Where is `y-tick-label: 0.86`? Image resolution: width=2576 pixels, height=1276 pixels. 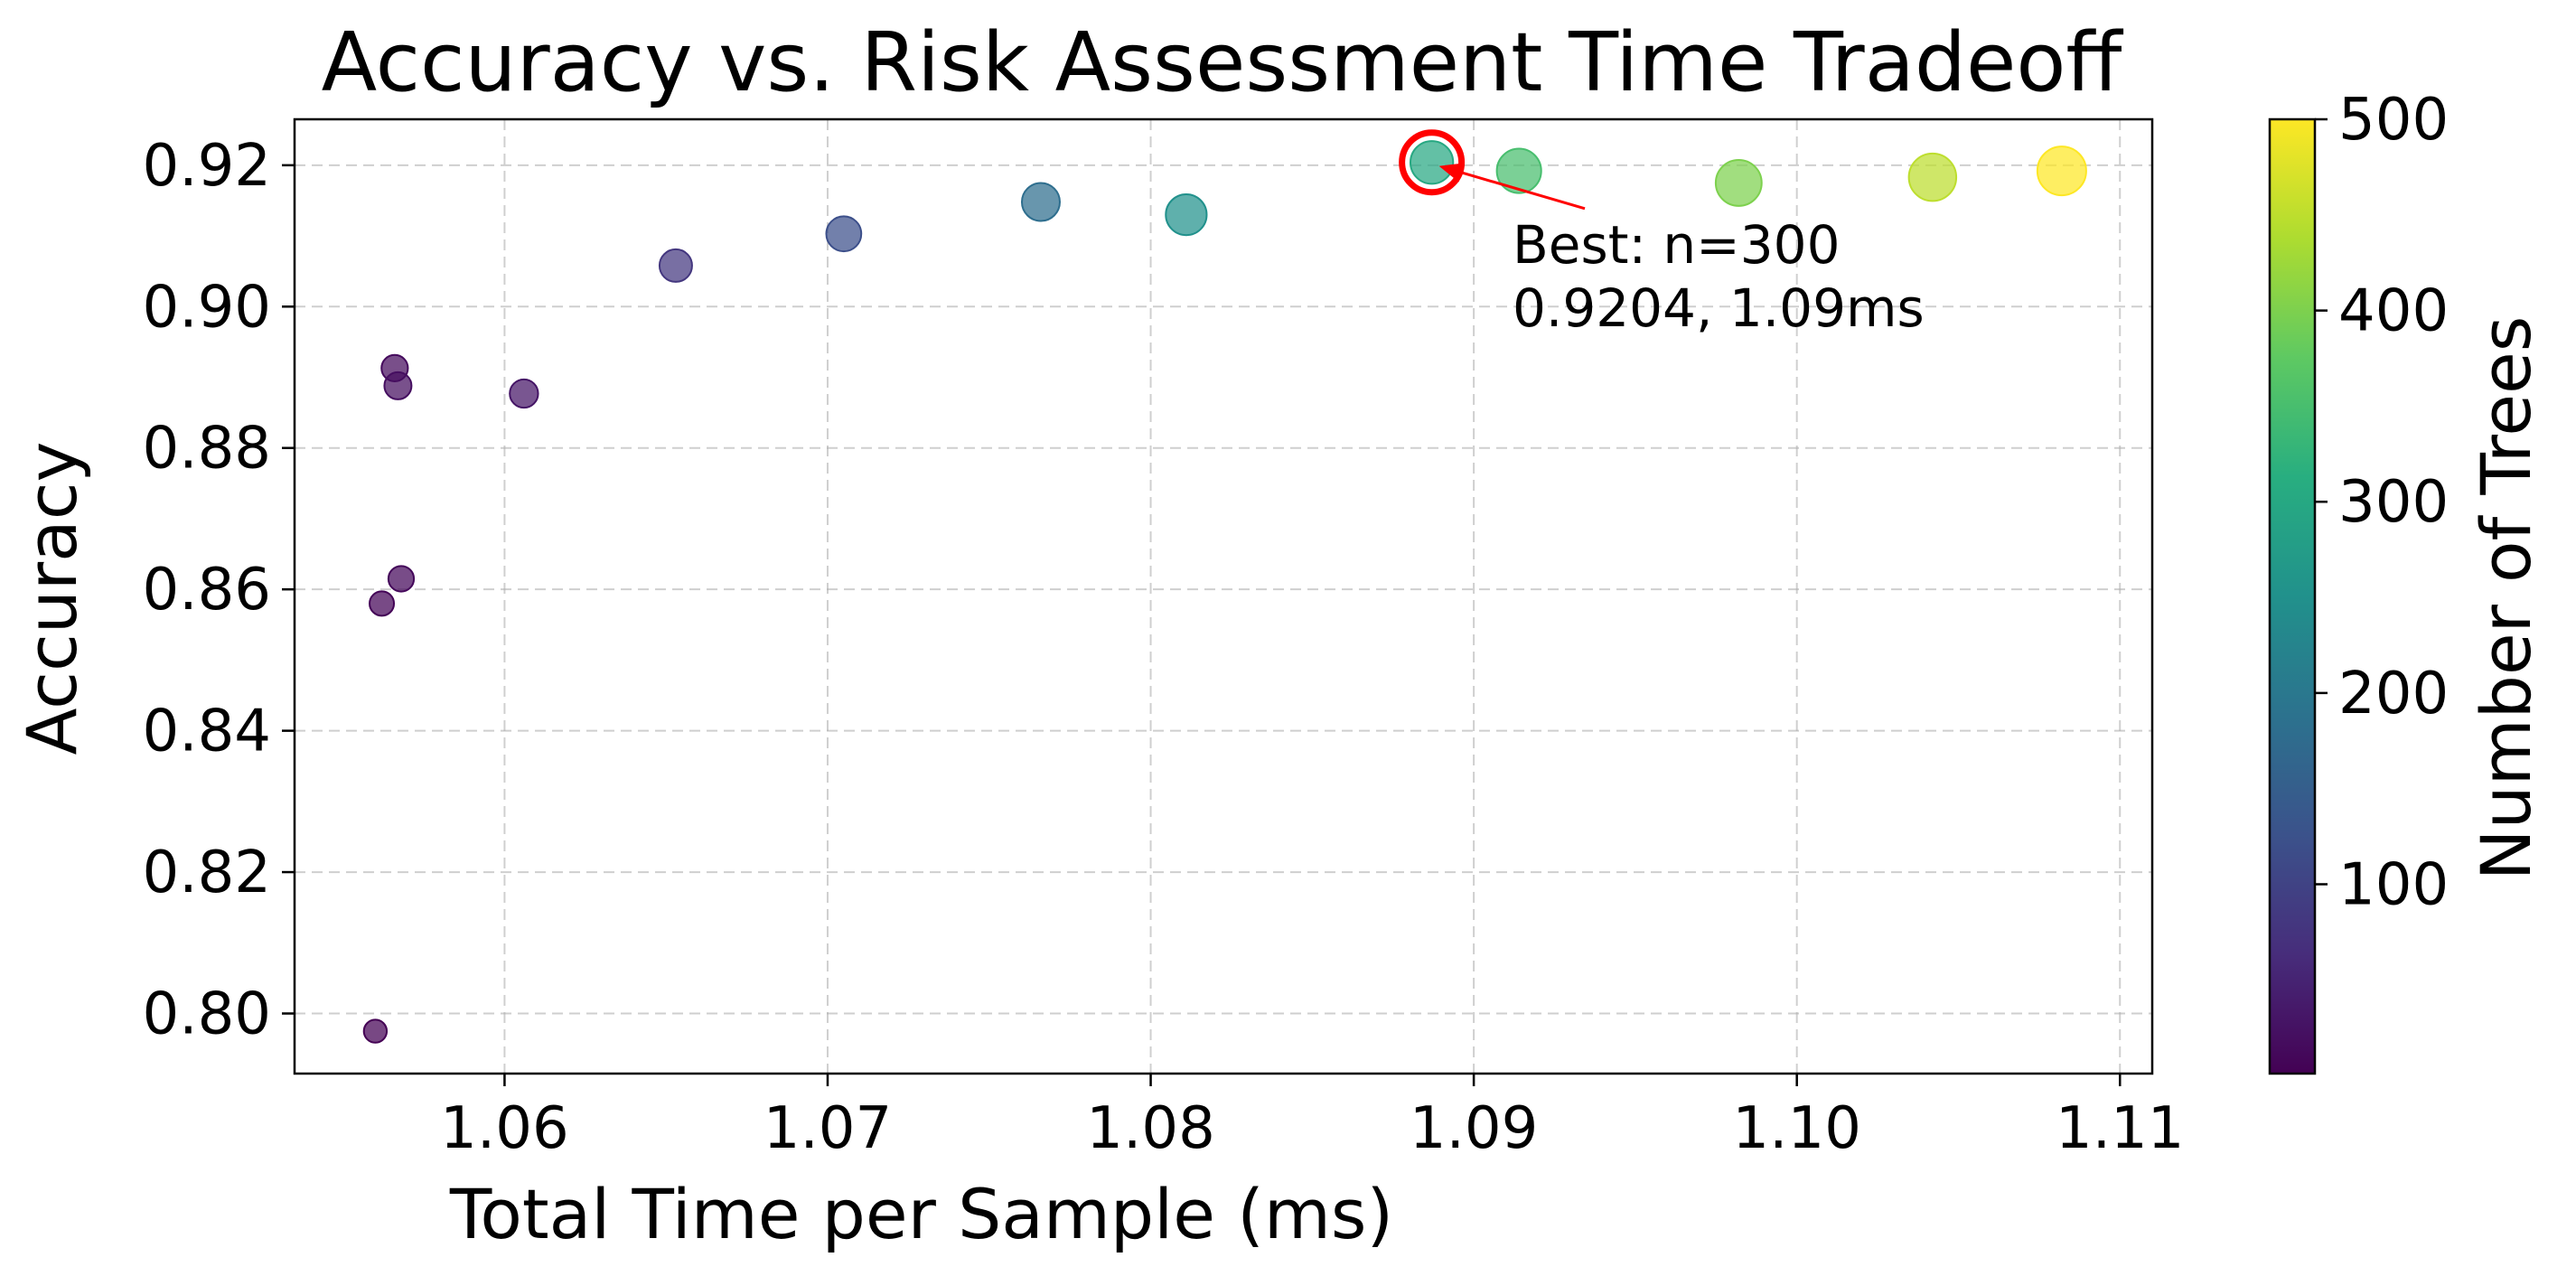 y-tick-label: 0.86 is located at coordinates (207, 590).